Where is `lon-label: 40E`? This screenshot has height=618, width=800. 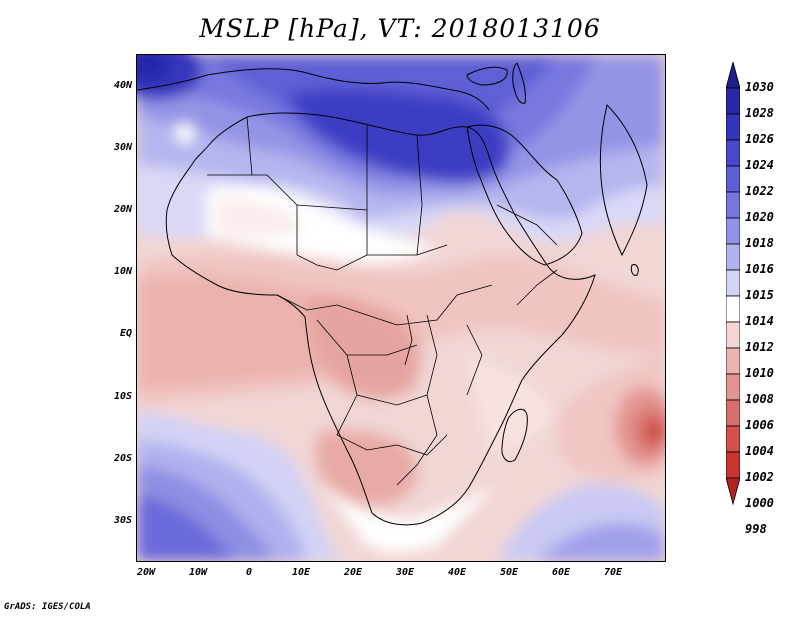 lon-label: 40E is located at coordinates (457, 572).